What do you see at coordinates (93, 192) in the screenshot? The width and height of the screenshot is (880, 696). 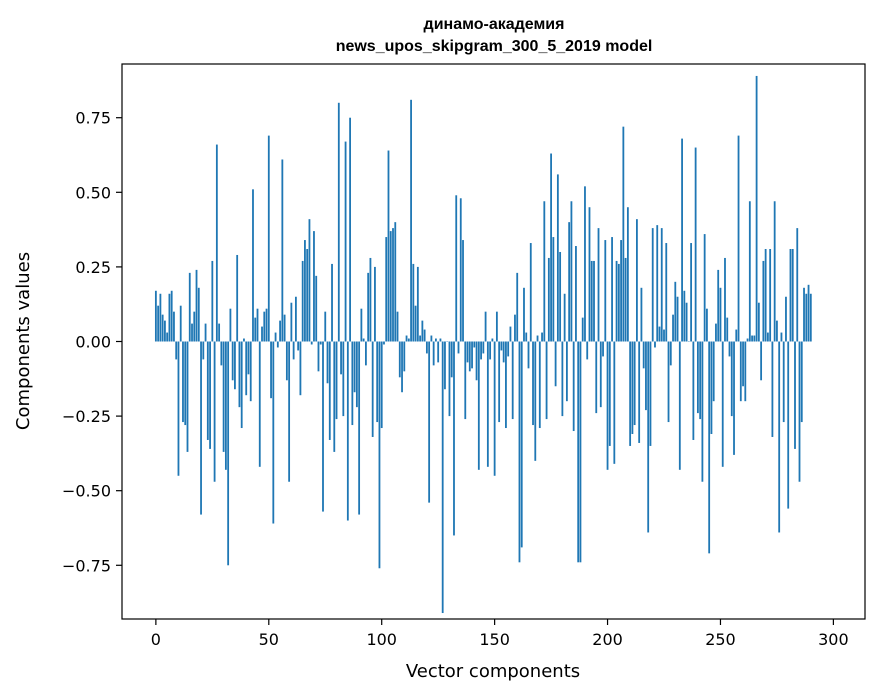 I see `y-tick-label: 0.50` at bounding box center [93, 192].